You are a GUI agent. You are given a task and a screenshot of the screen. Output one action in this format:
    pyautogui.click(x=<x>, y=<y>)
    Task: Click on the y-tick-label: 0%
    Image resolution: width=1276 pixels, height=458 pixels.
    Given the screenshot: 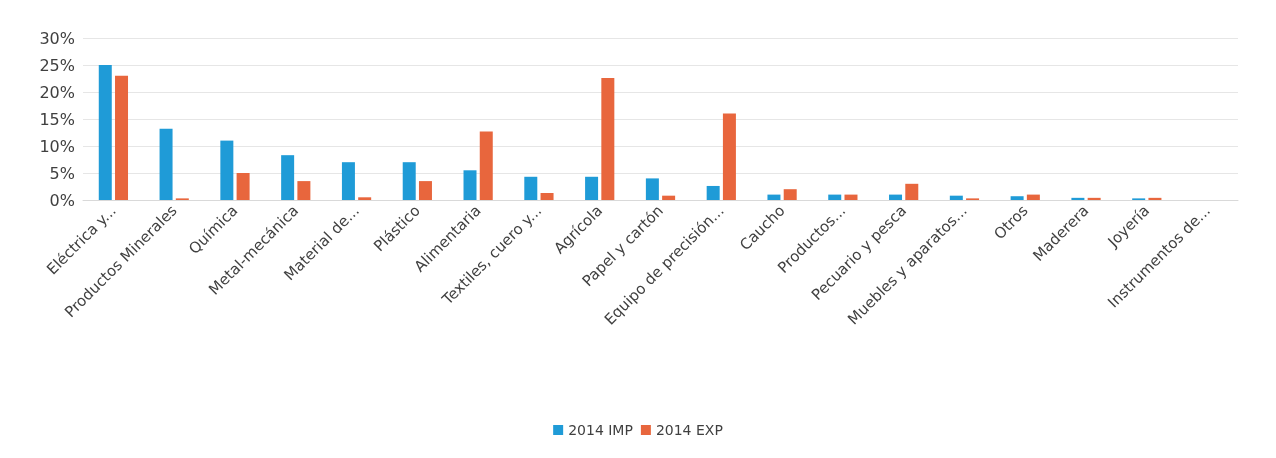 What is the action you would take?
    pyautogui.click(x=62, y=200)
    